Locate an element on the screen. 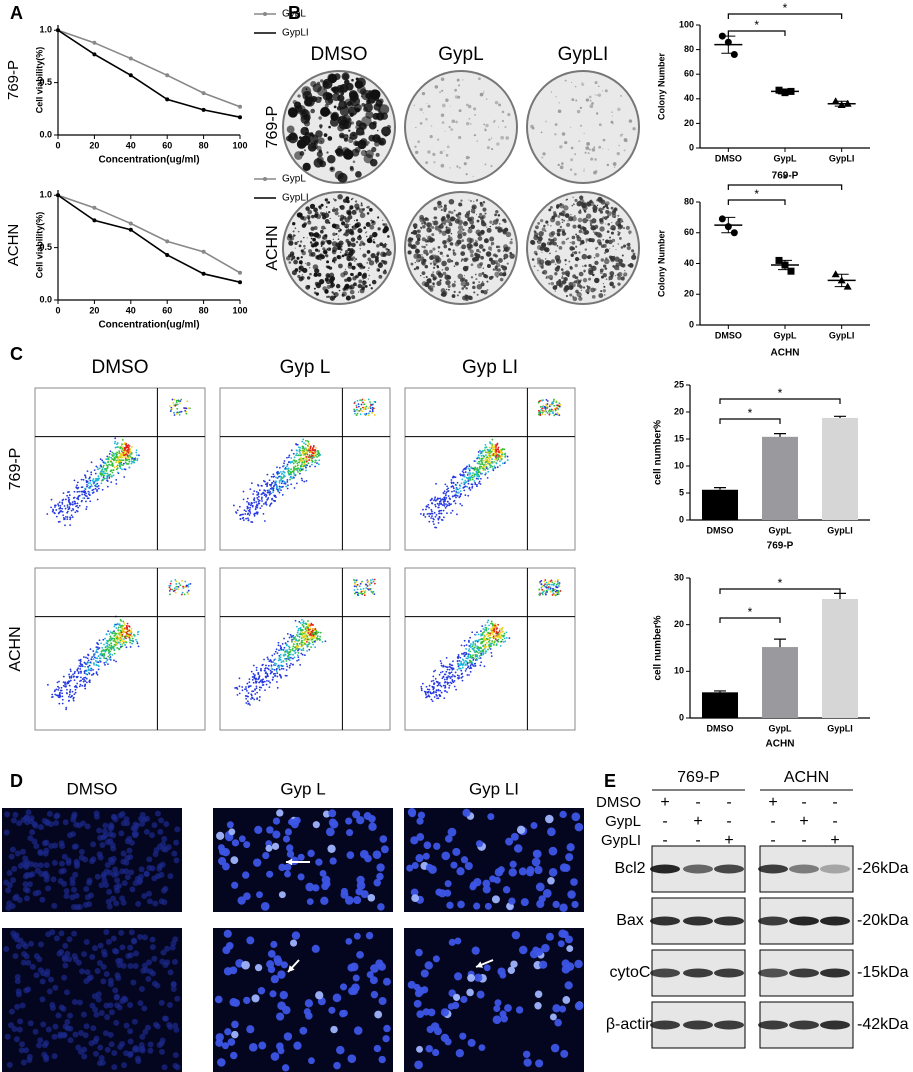 The width and height of the screenshot is (913, 1072). x-tick-label: 40 is located at coordinates (131, 310).